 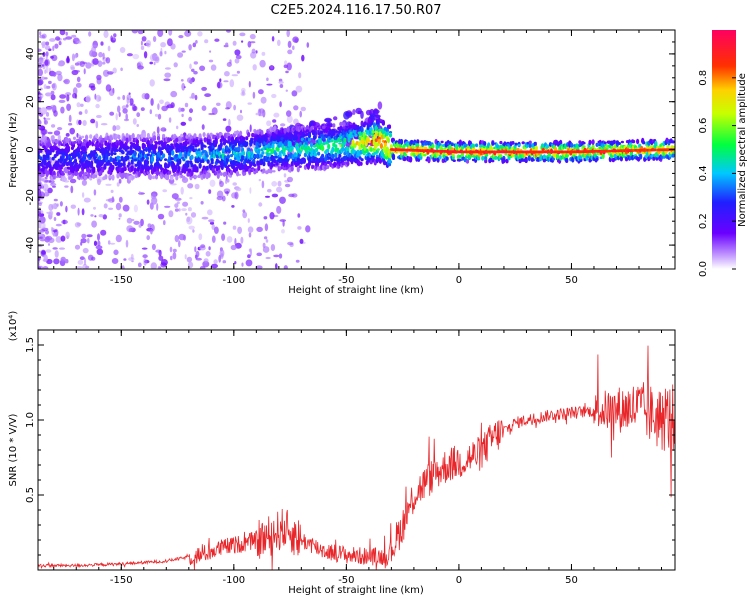 What do you see at coordinates (703, 221) in the screenshot?
I see `colorbar-tick-label: 0.2` at bounding box center [703, 221].